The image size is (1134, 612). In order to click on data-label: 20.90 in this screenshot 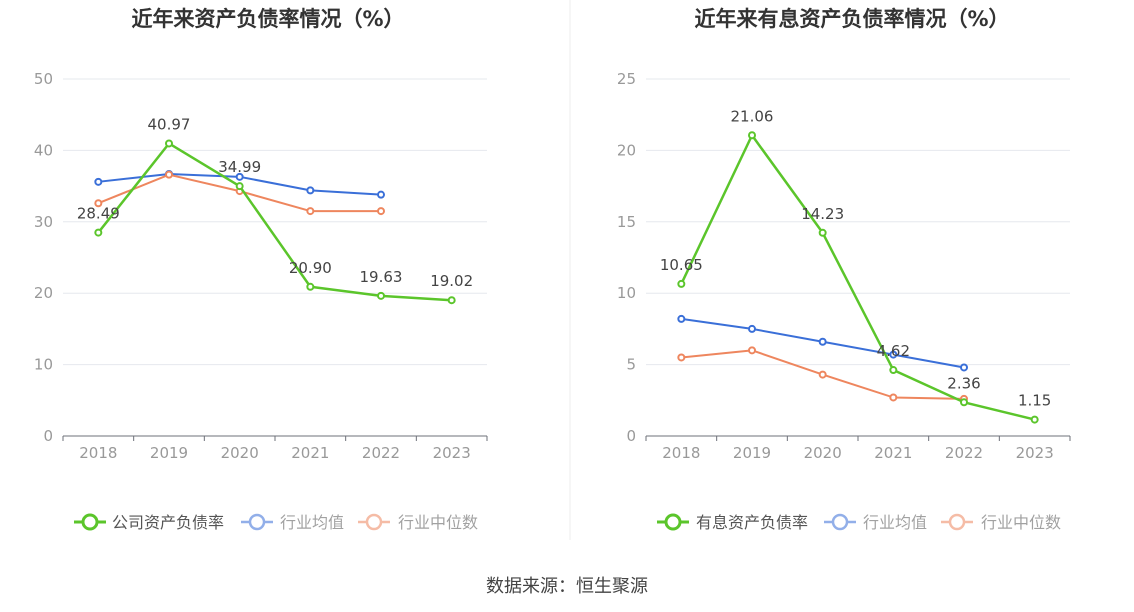, I will do `click(310, 268)`.